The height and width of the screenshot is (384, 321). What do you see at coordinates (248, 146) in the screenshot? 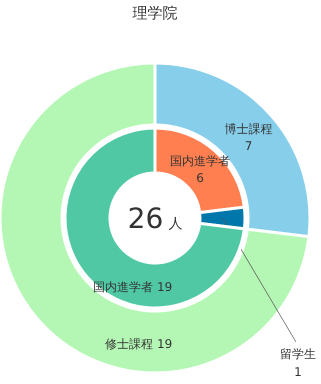
I see `data-label: 7` at bounding box center [248, 146].